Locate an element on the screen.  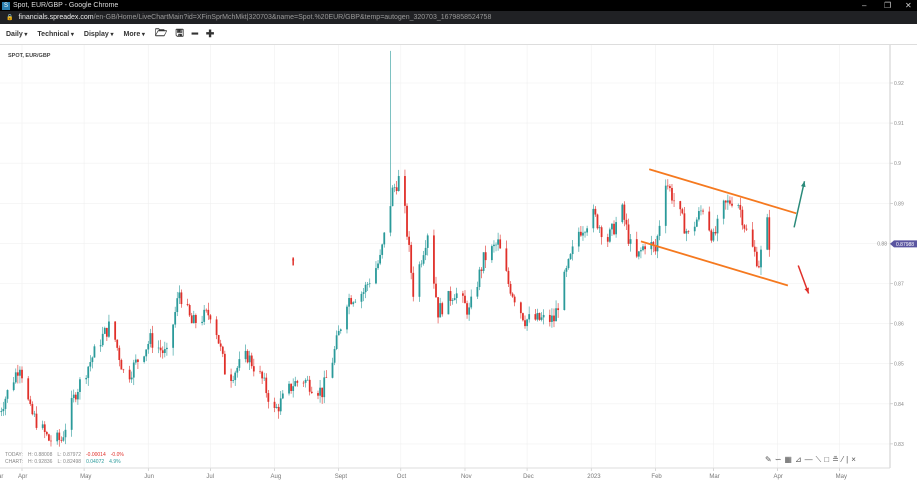
minimize-button: – is located at coordinates (864, 5).